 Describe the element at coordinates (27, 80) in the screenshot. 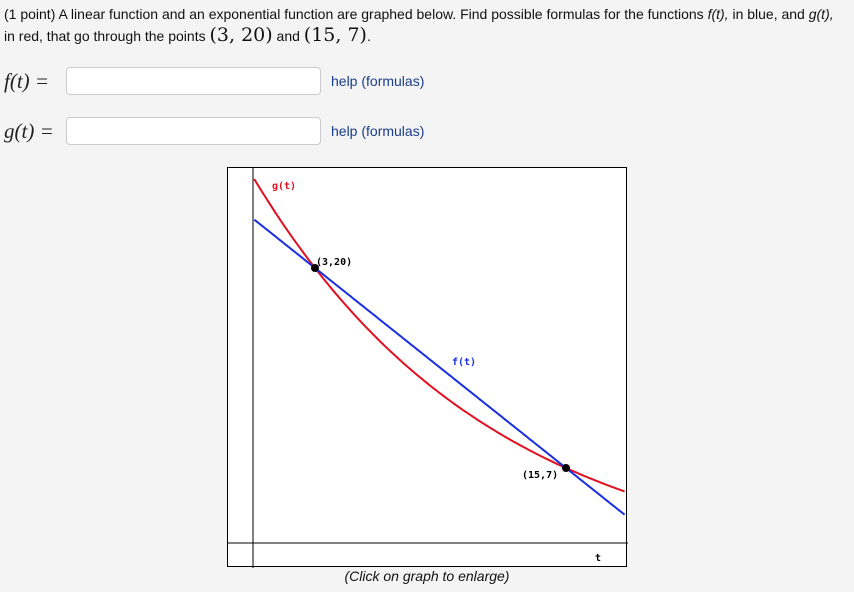

I see `f-label: f(t) =` at that location.